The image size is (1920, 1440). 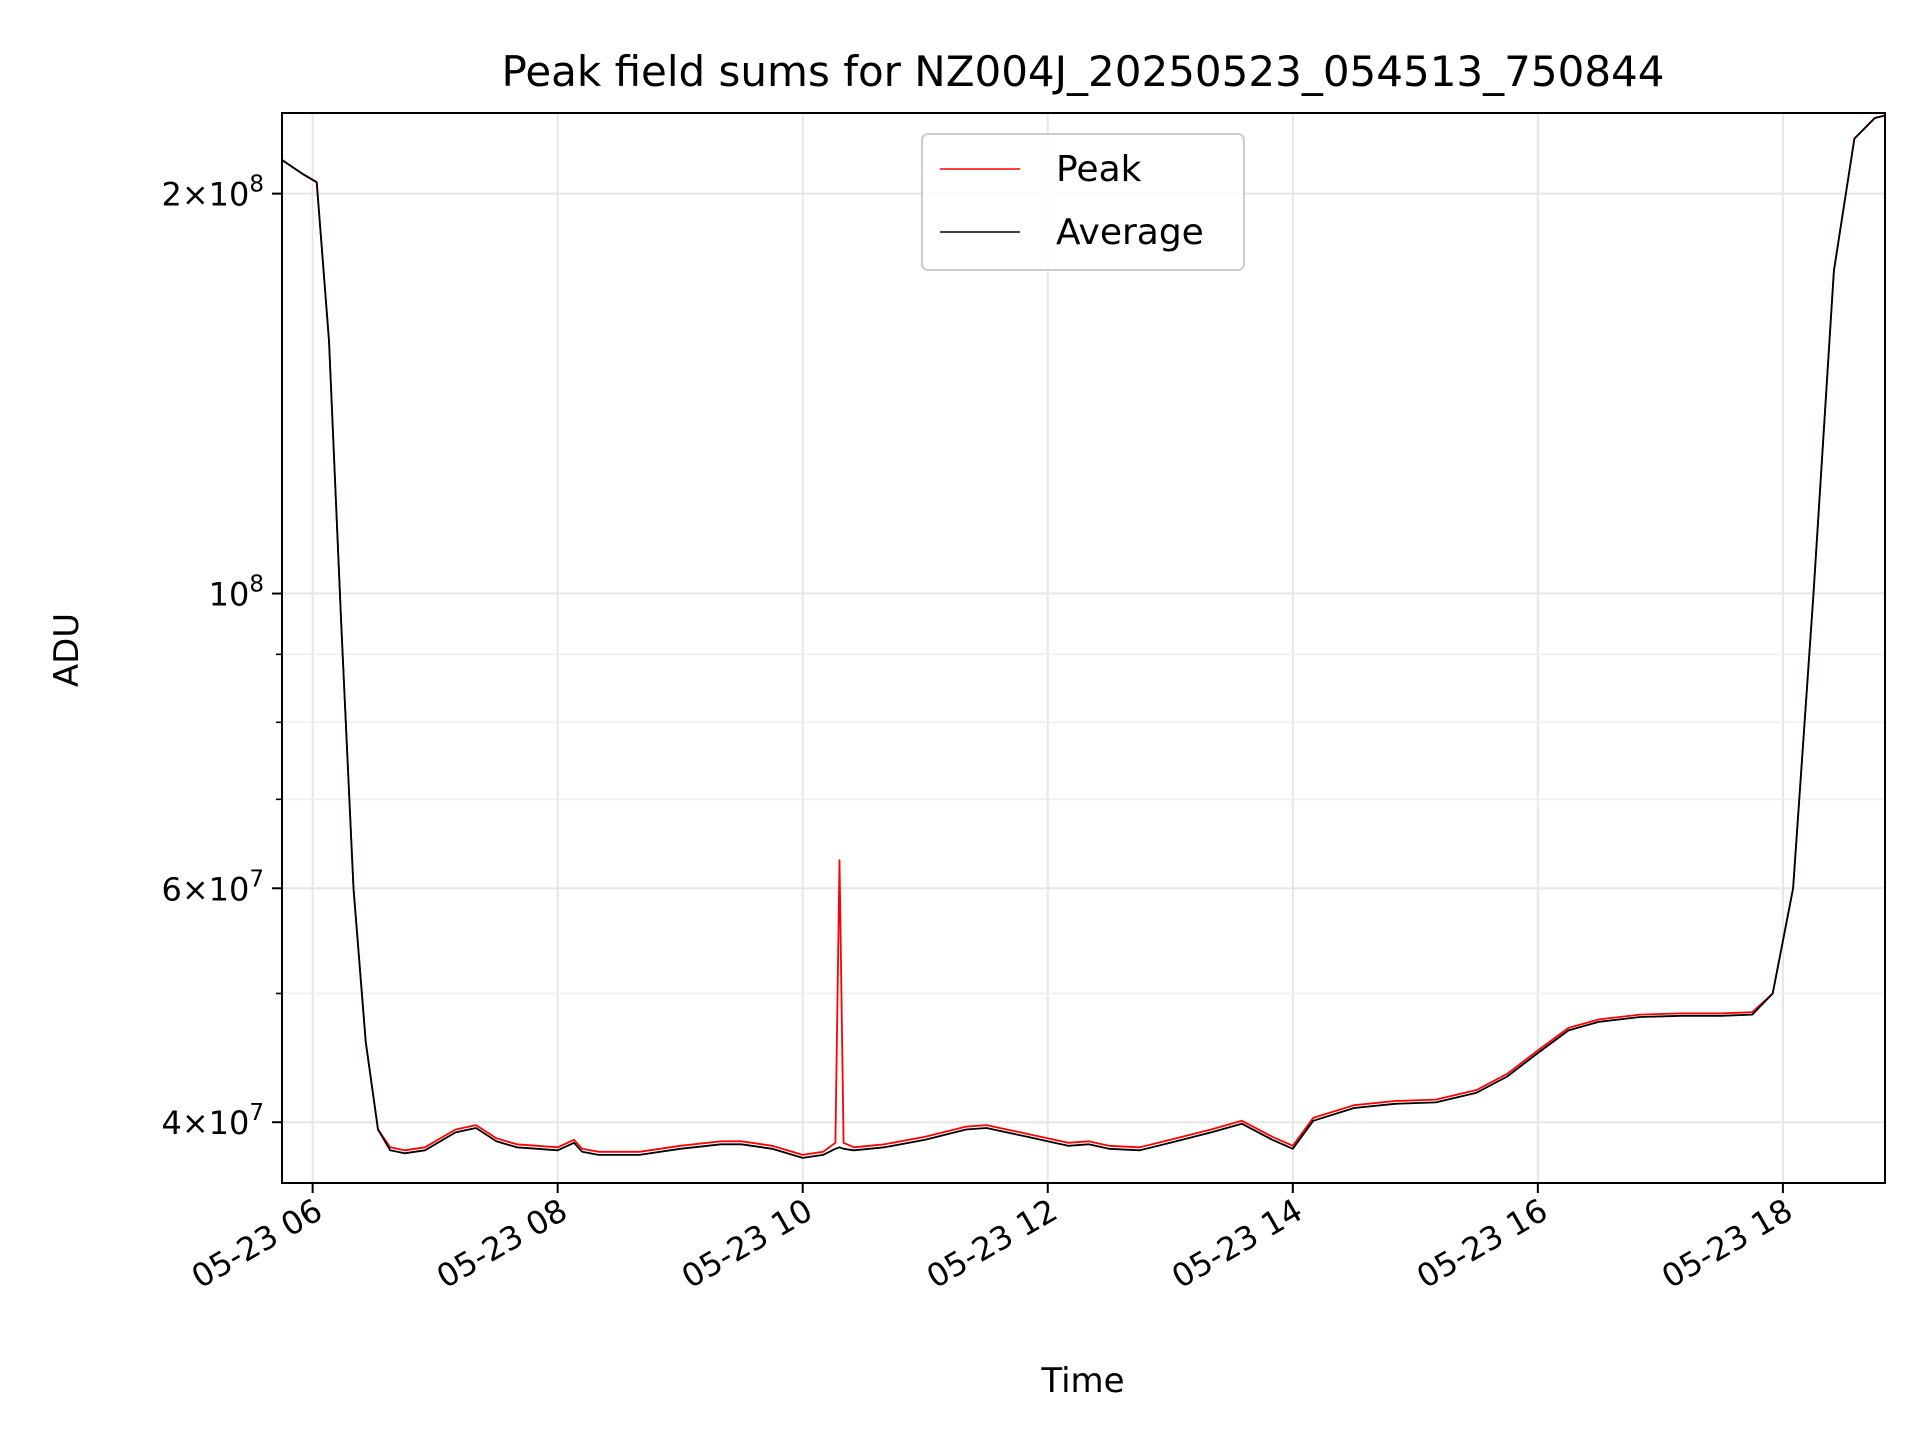 I want to click on legend-label-peak: Peak, so click(x=1099, y=169).